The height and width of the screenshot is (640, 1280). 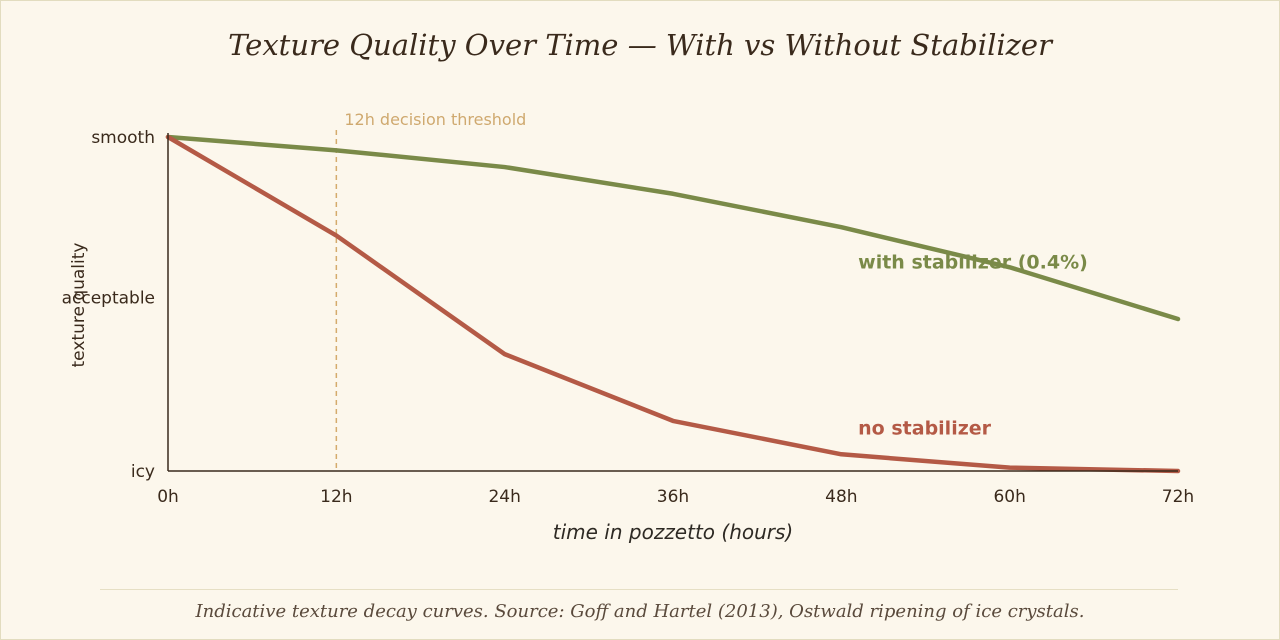 I want to click on x-tick-label: 36h, so click(x=673, y=497).